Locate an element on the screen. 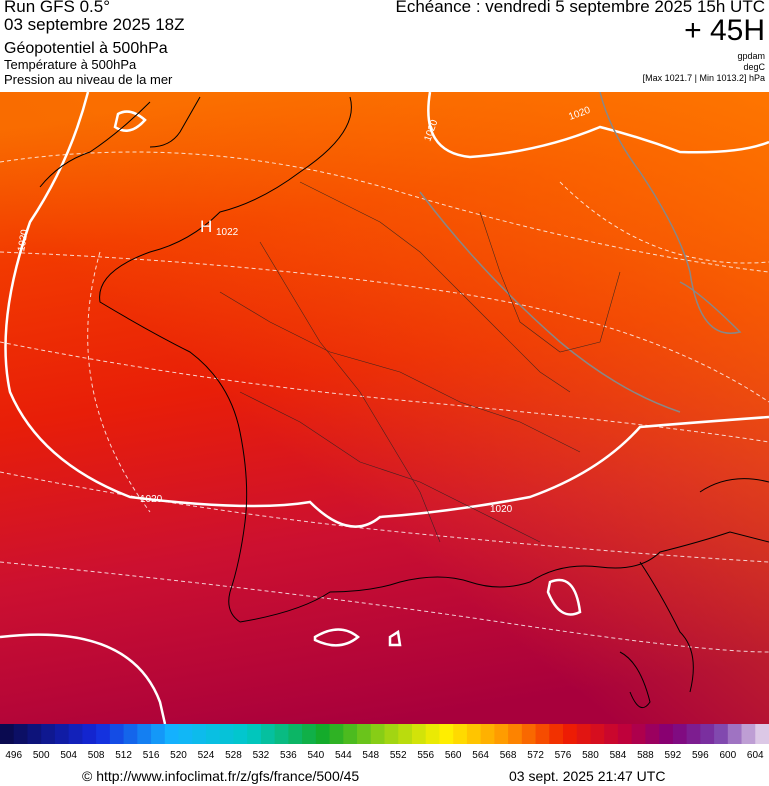  scale-label: 548 is located at coordinates (370, 755).